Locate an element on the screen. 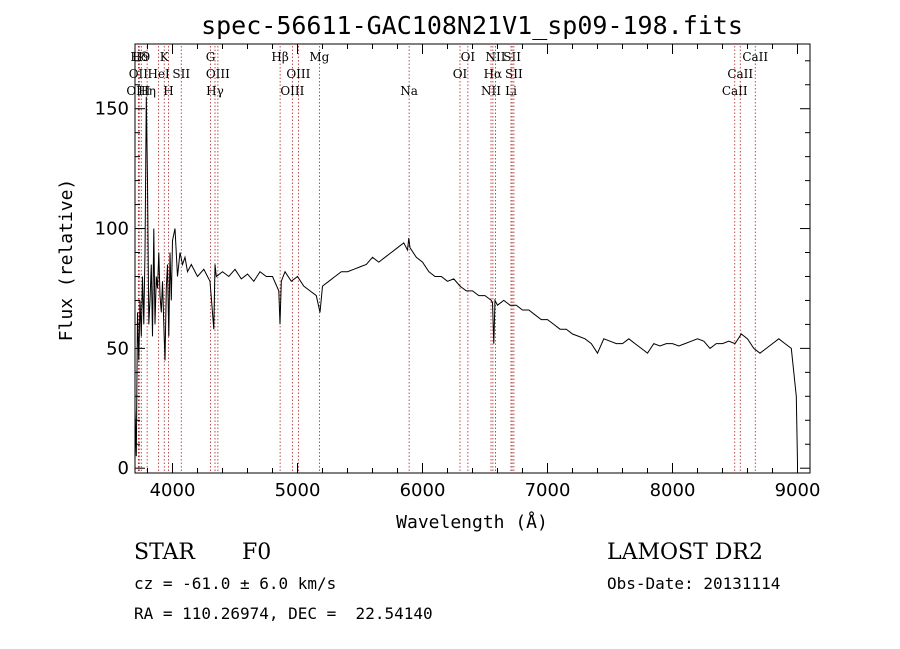 The image size is (900, 649). y-axis-label: Flux (relative) is located at coordinates (66, 260).